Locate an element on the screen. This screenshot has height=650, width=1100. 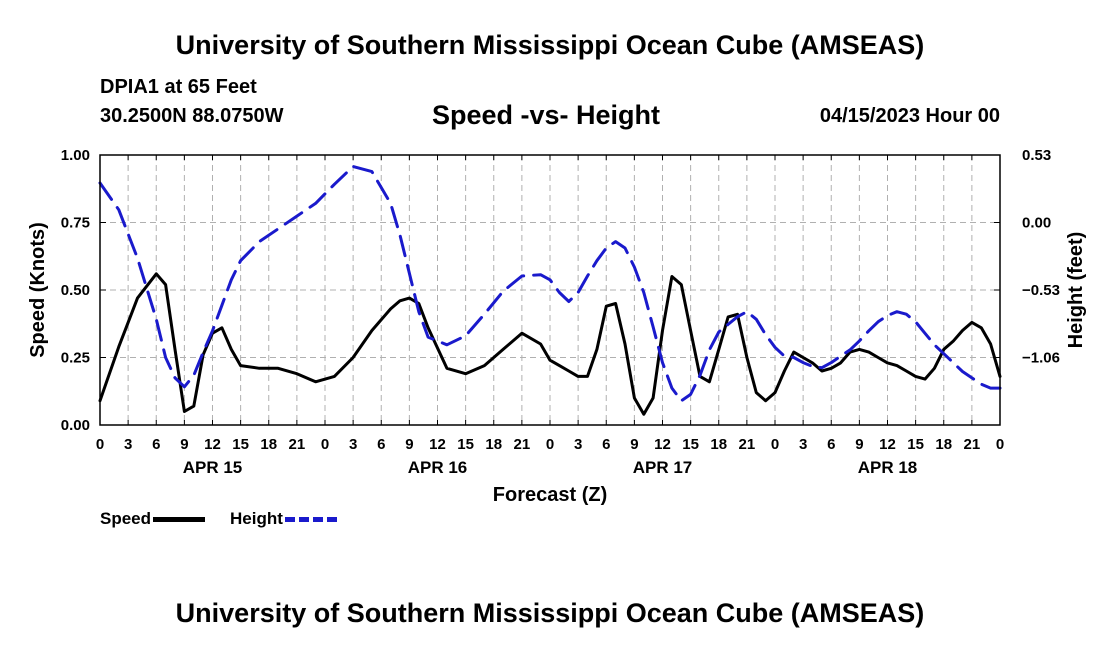
x-axis-label: Forecast (Z) is located at coordinates (550, 495).